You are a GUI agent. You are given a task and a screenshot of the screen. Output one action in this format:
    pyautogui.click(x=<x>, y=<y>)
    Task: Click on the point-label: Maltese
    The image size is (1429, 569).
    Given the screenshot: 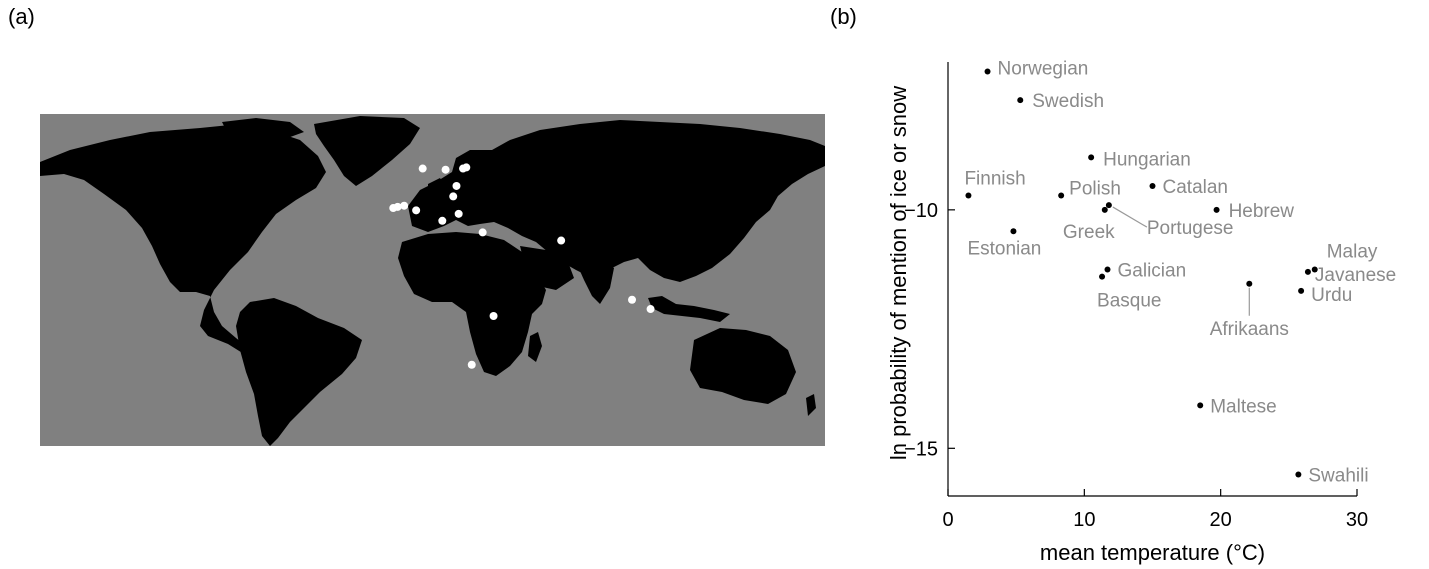 What is the action you would take?
    pyautogui.click(x=1243, y=406)
    